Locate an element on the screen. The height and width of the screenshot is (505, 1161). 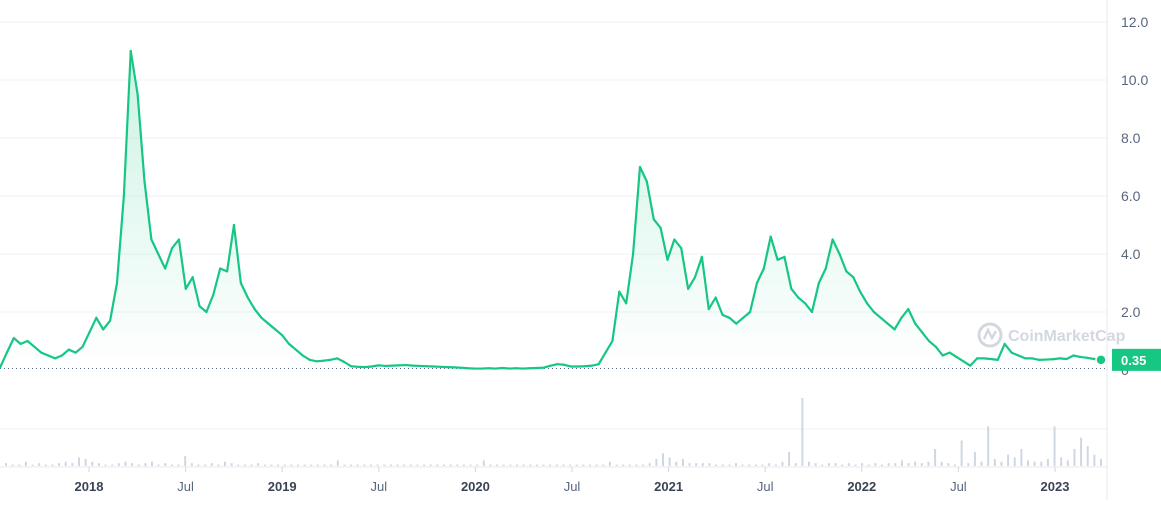
volume-bars is located at coordinates (553, 432).